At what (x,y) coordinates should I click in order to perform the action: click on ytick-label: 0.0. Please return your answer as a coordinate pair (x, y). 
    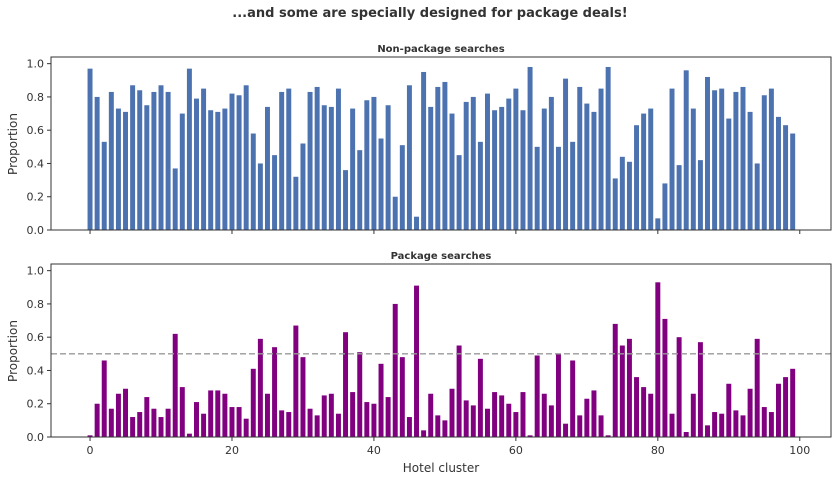
    Looking at the image, I should click on (36, 230).